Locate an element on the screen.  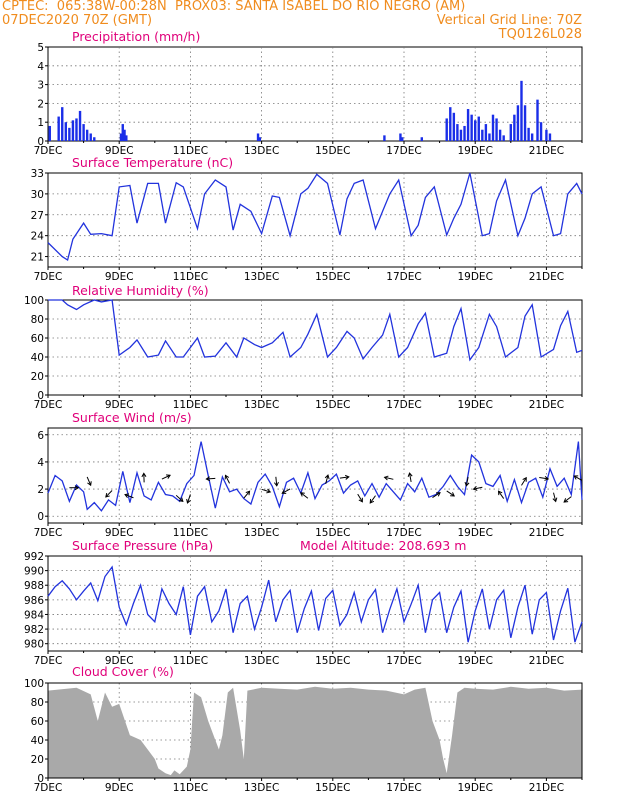
y-tick-label: 3 is located at coordinates (40, 86).